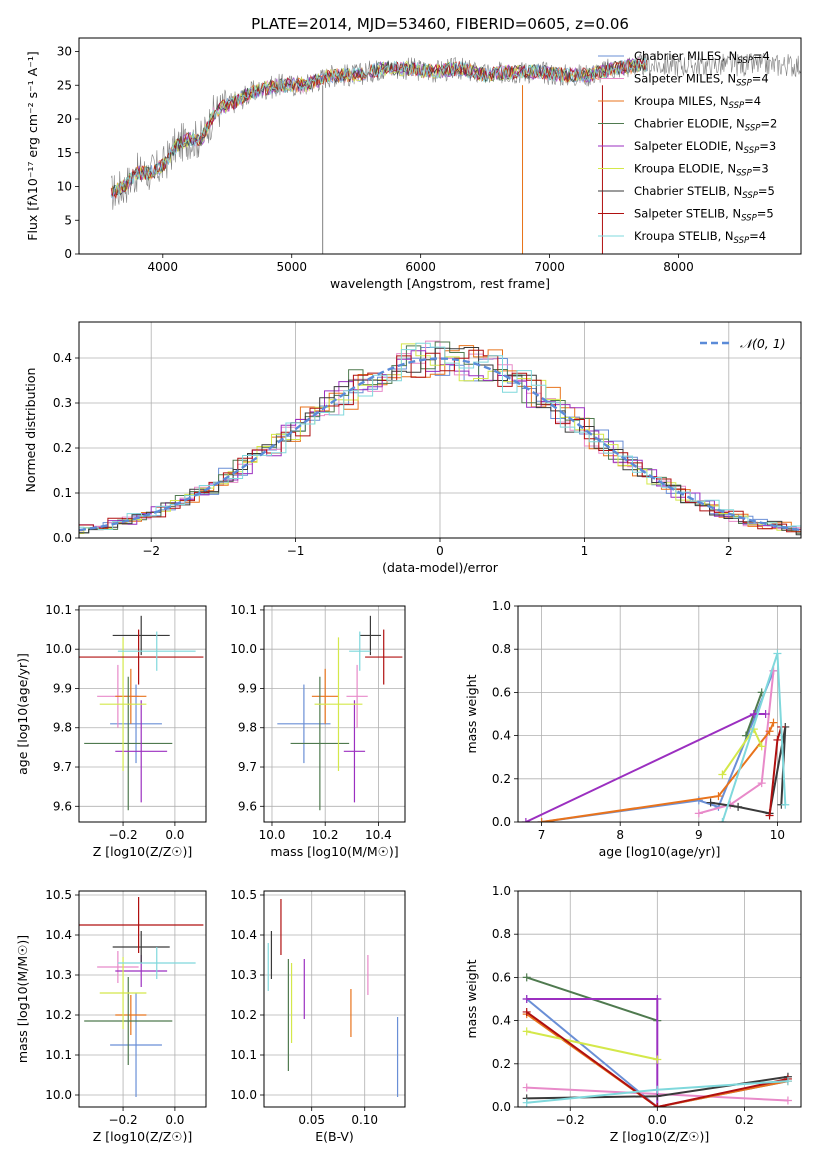 This screenshot has height=1170, width=819. I want to click on y-tick-label: 5, so click(68, 220).